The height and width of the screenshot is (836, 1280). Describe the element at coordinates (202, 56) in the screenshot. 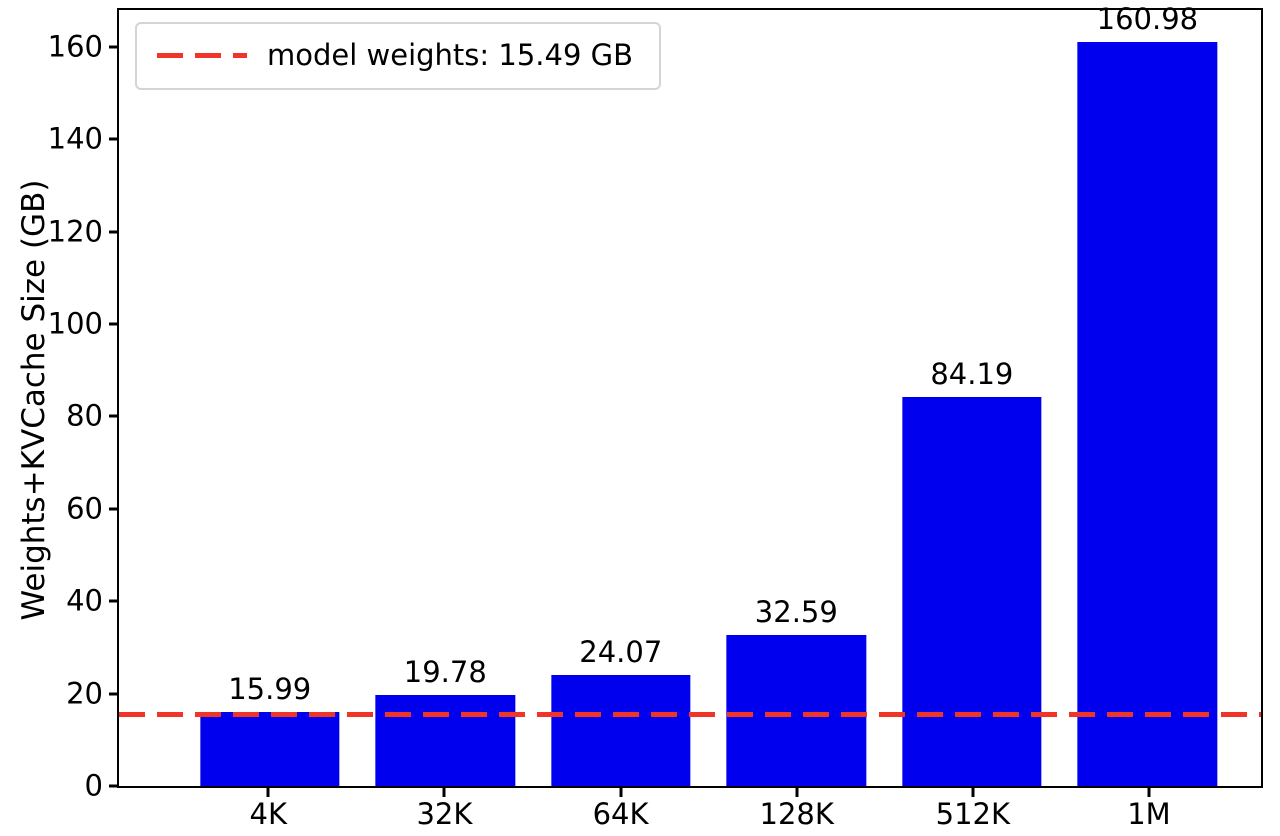

I see `legend-dash-sample` at that location.